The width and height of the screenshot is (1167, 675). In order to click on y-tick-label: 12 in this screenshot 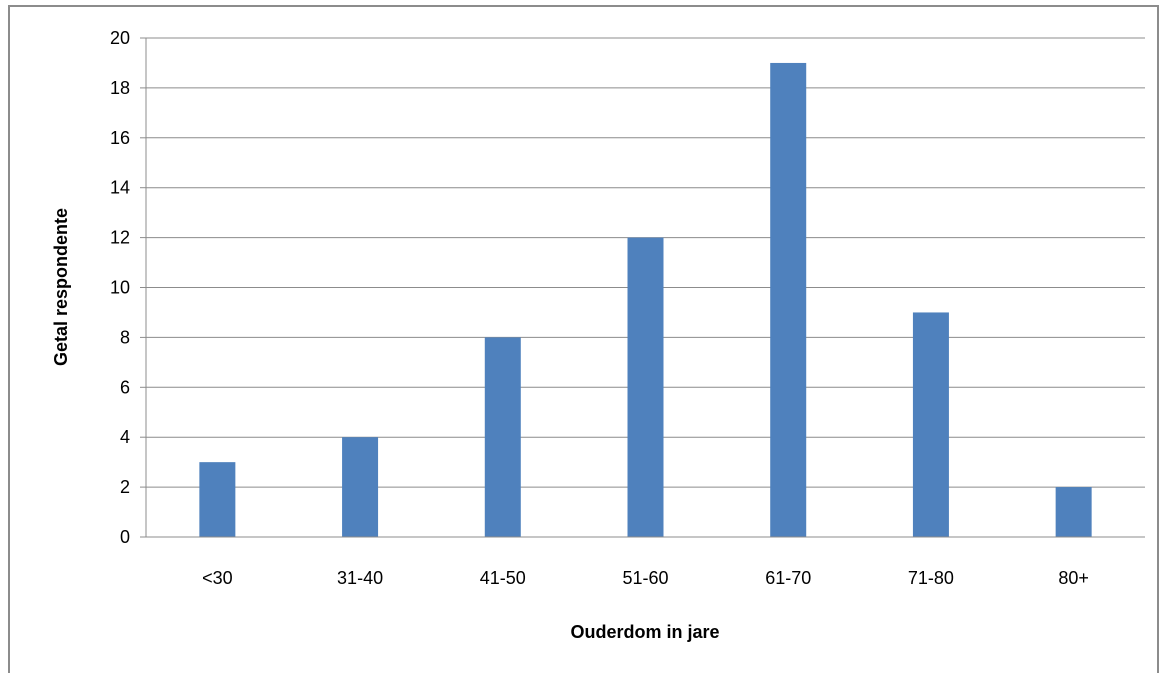, I will do `click(120, 238)`.